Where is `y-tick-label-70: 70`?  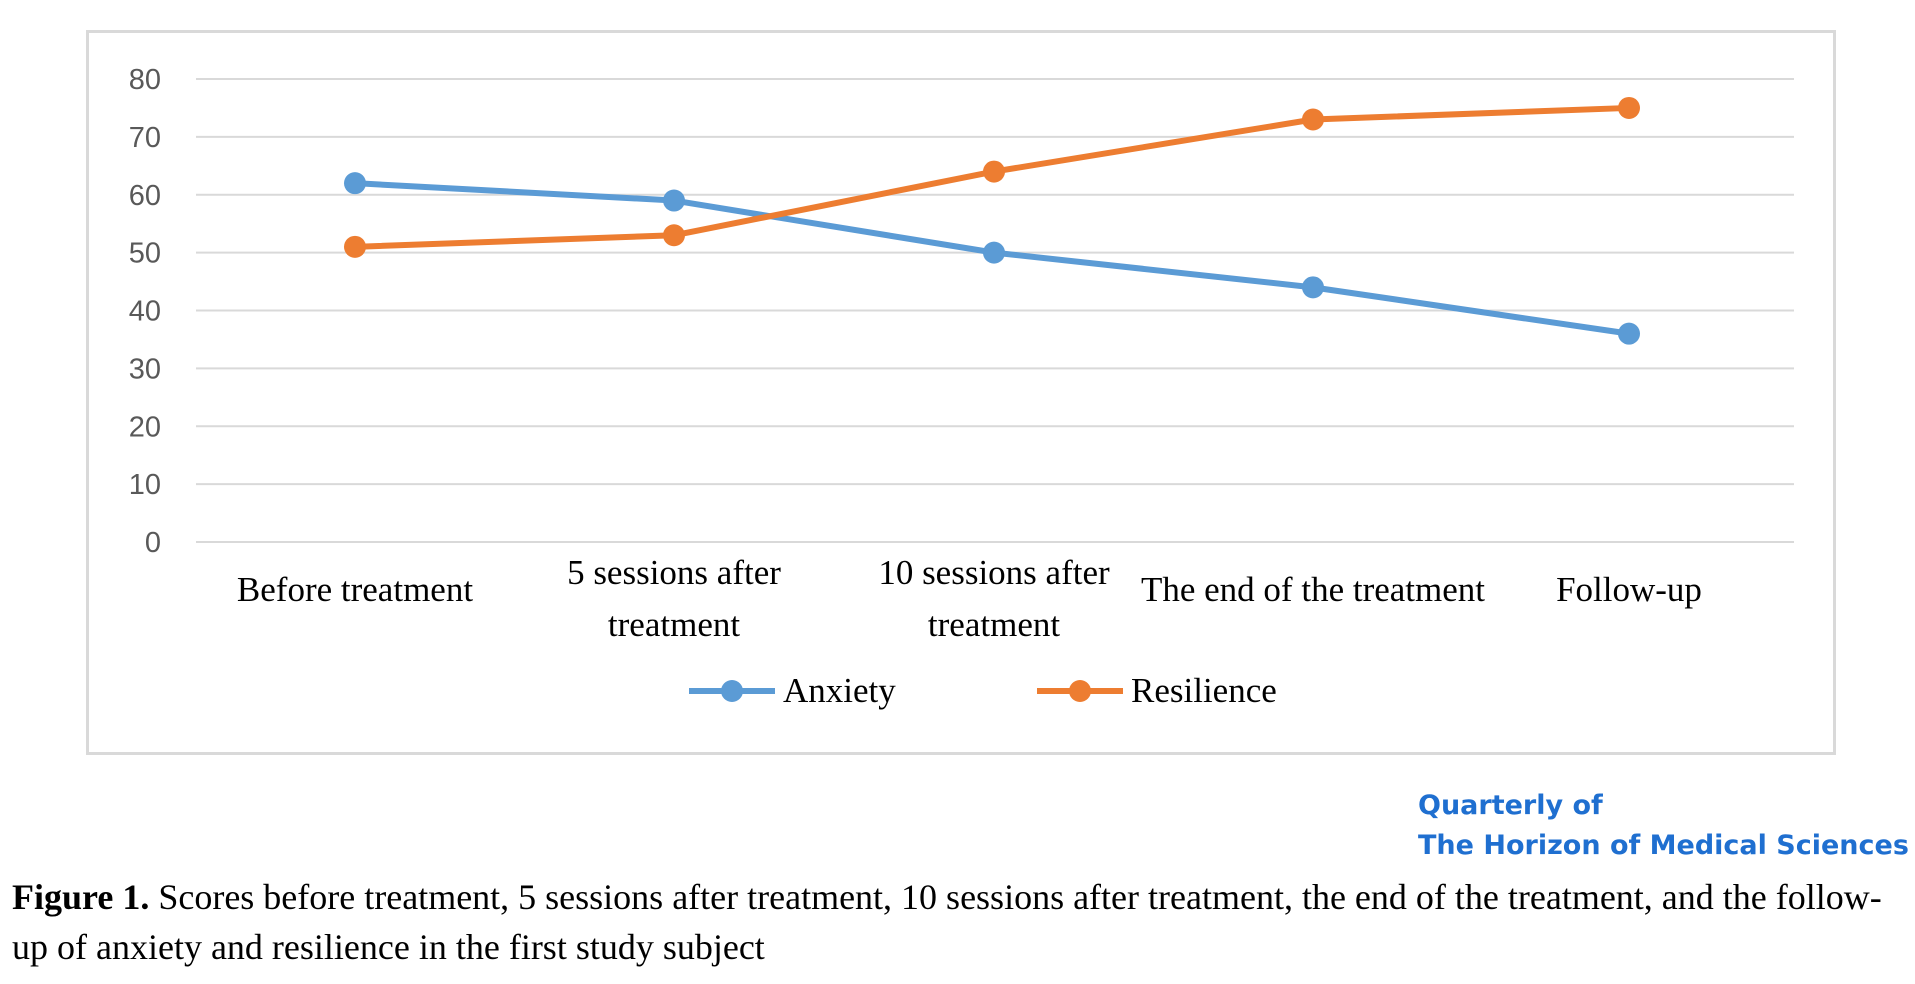
y-tick-label-70: 70 is located at coordinates (145, 138).